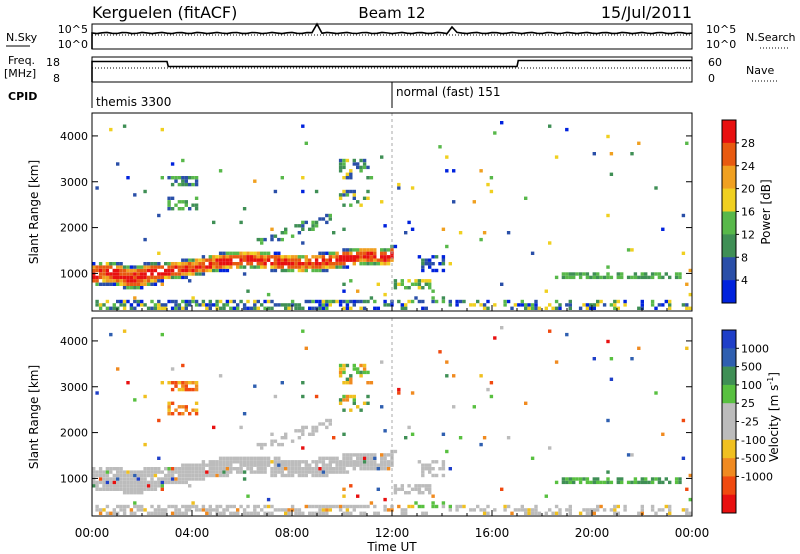 This screenshot has width=800, height=554. What do you see at coordinates (34, 417) in the screenshot?
I see `velocity-ylabel: Slant Range [km]` at bounding box center [34, 417].